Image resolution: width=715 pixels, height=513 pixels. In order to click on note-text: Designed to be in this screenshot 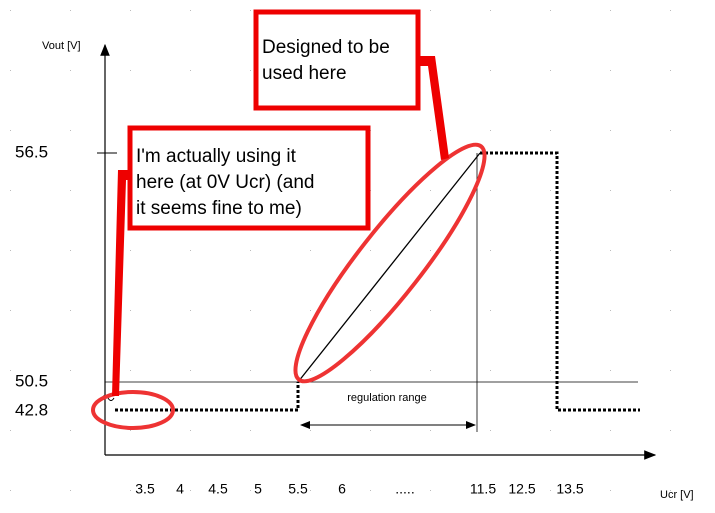, I will do `click(326, 47)`.